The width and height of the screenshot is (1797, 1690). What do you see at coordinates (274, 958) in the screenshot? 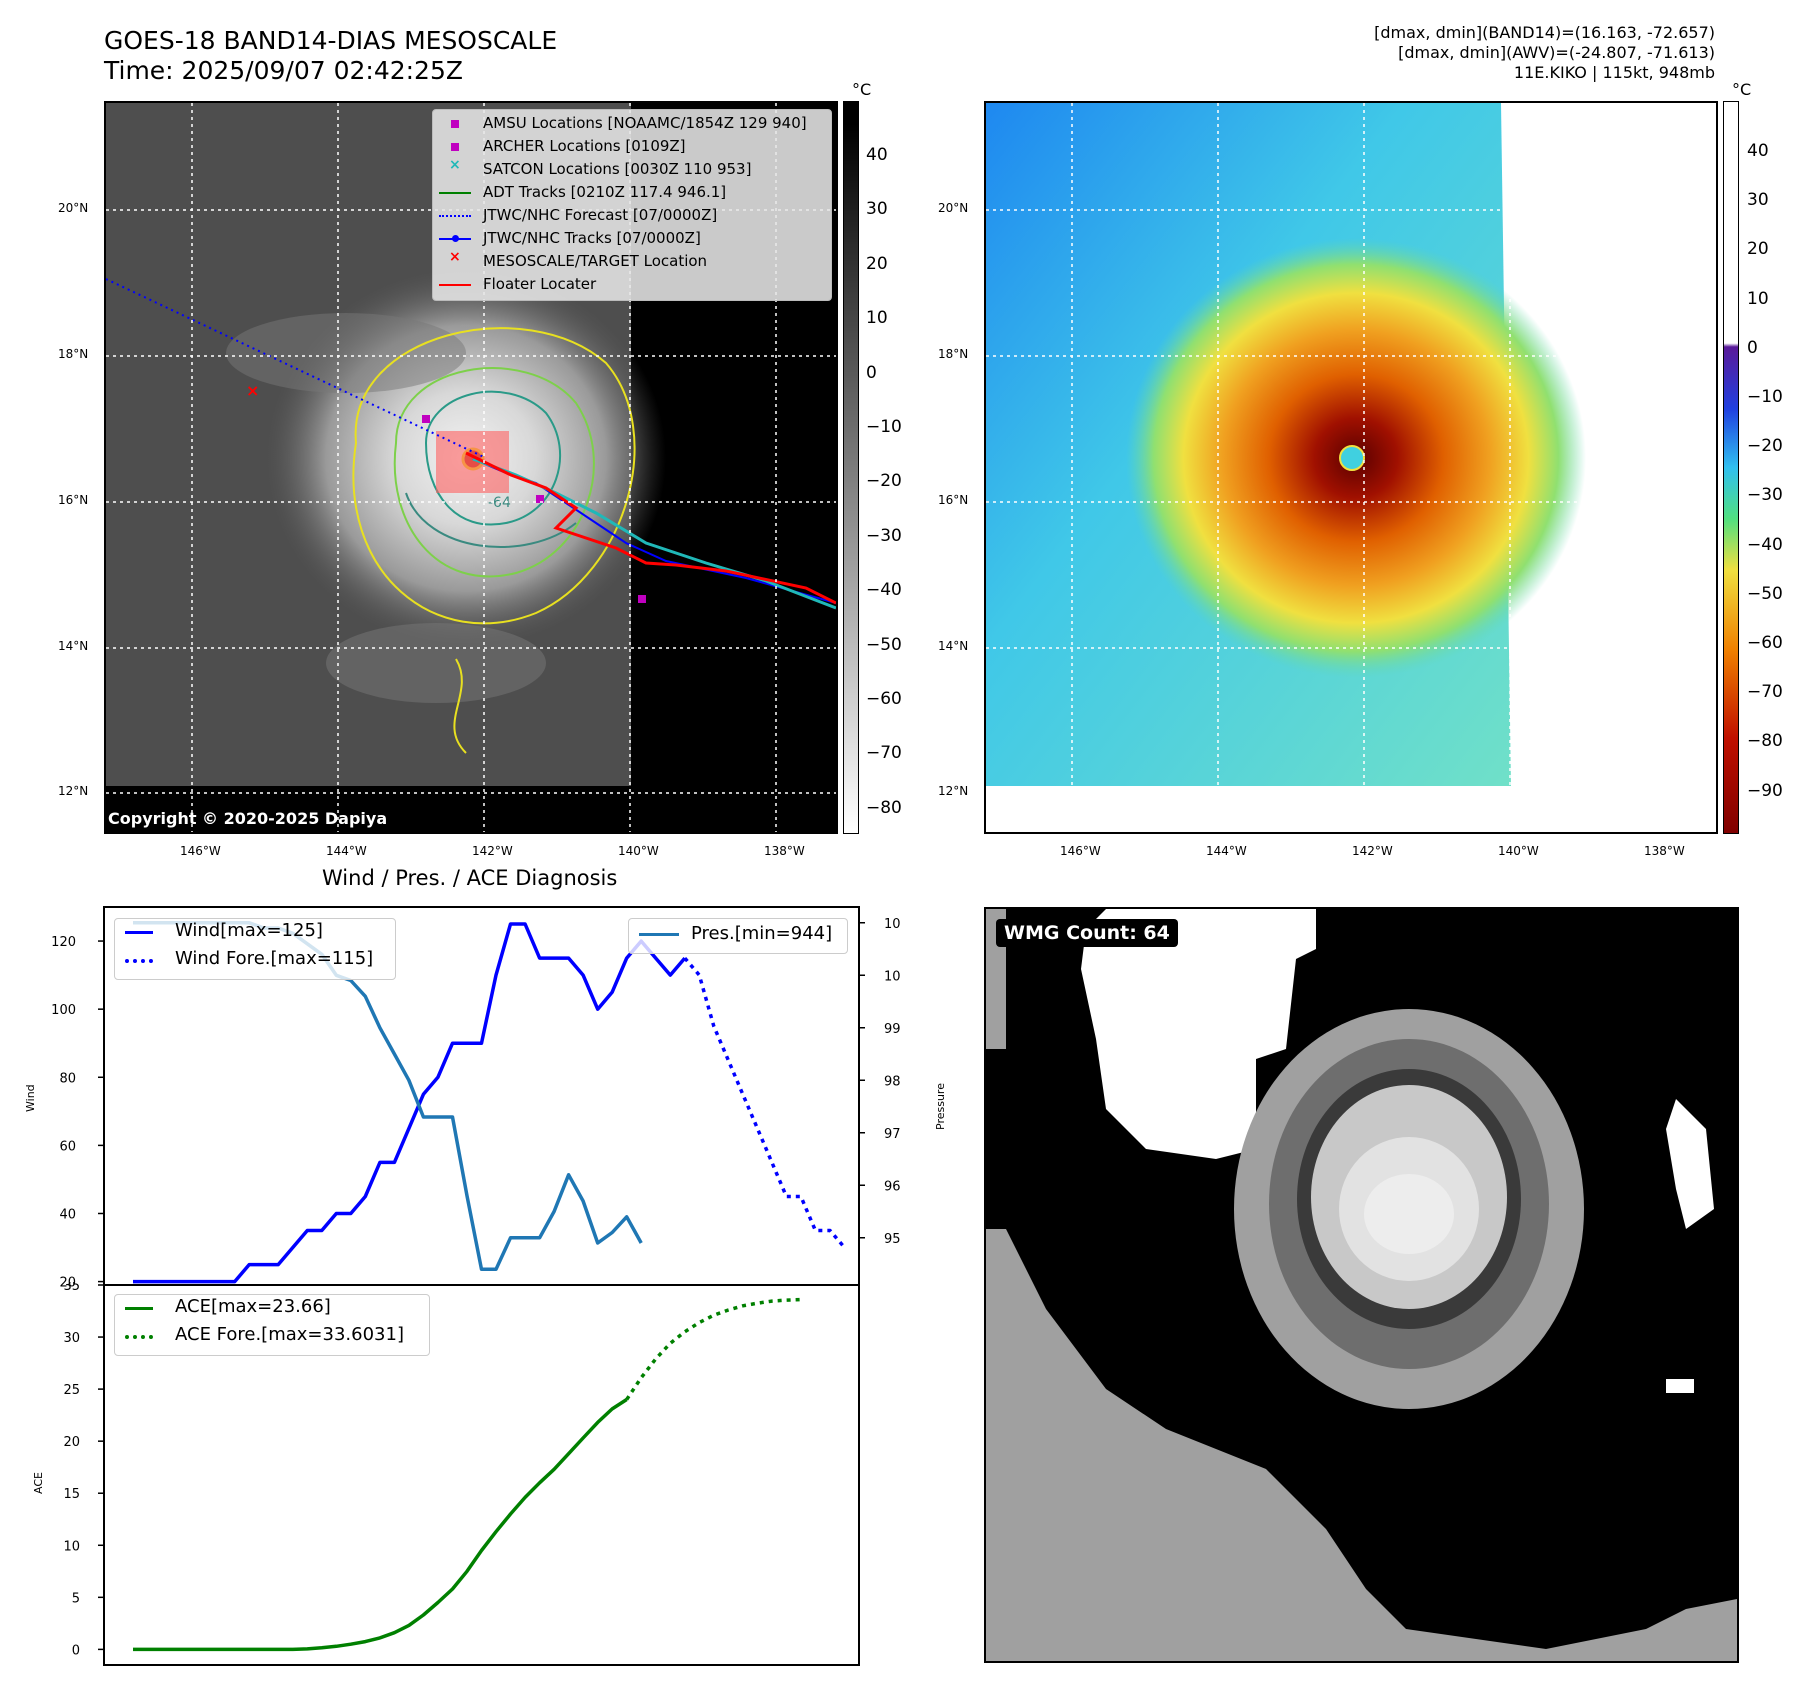
I see `legend-wind-forecast: Wind Fore.[max=115]` at bounding box center [274, 958].